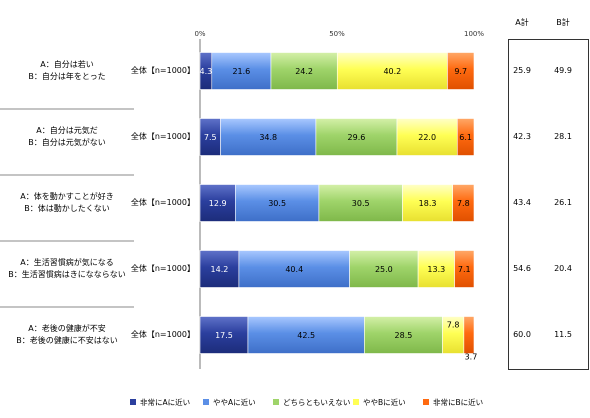 The width and height of the screenshot is (590, 418). Describe the element at coordinates (563, 136) in the screenshot. I see `b-total-value: 28.1` at that location.